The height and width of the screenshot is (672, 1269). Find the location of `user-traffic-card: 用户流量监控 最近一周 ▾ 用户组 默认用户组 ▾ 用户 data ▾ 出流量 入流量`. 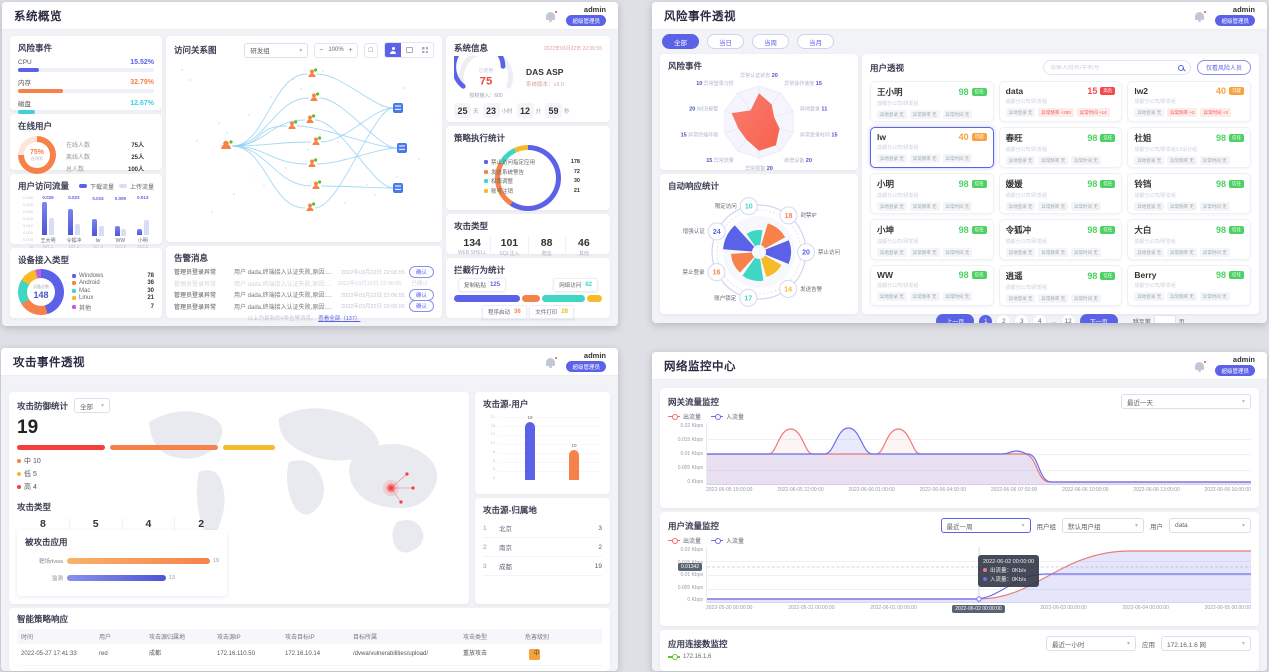

user-traffic-card: 用户流量监控 最近一周 ▾ 用户组 默认用户组 ▾ 用户 data ▾ 出流量 入流量 is located at coordinates (959, 569).